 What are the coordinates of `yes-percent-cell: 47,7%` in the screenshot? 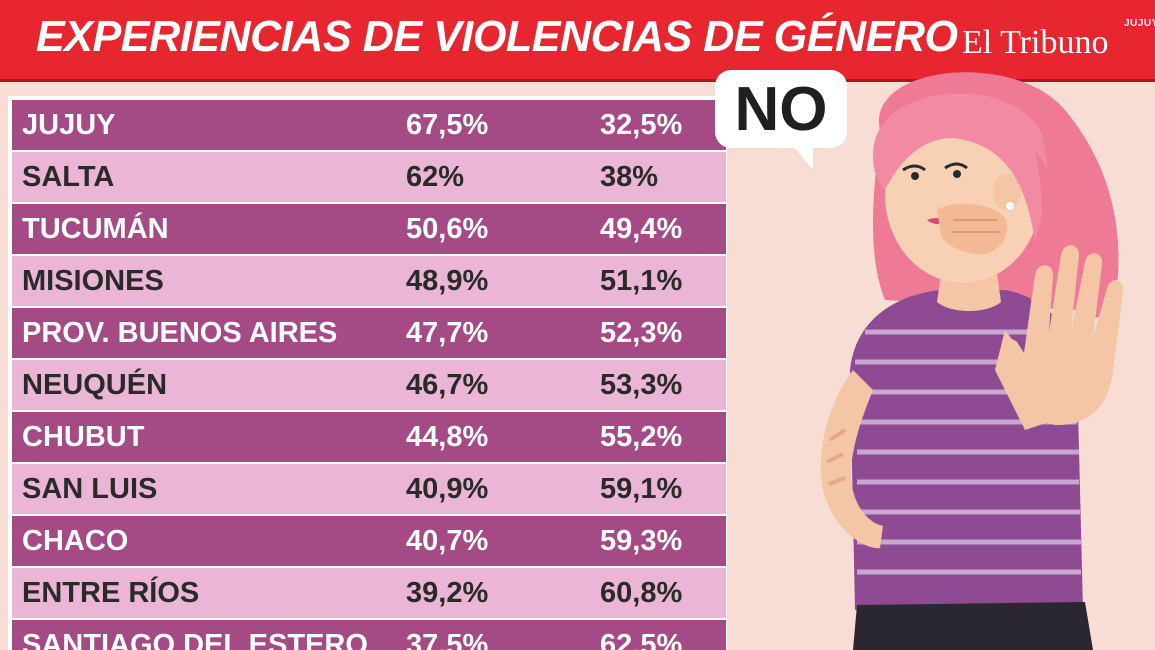 It's located at (447, 333).